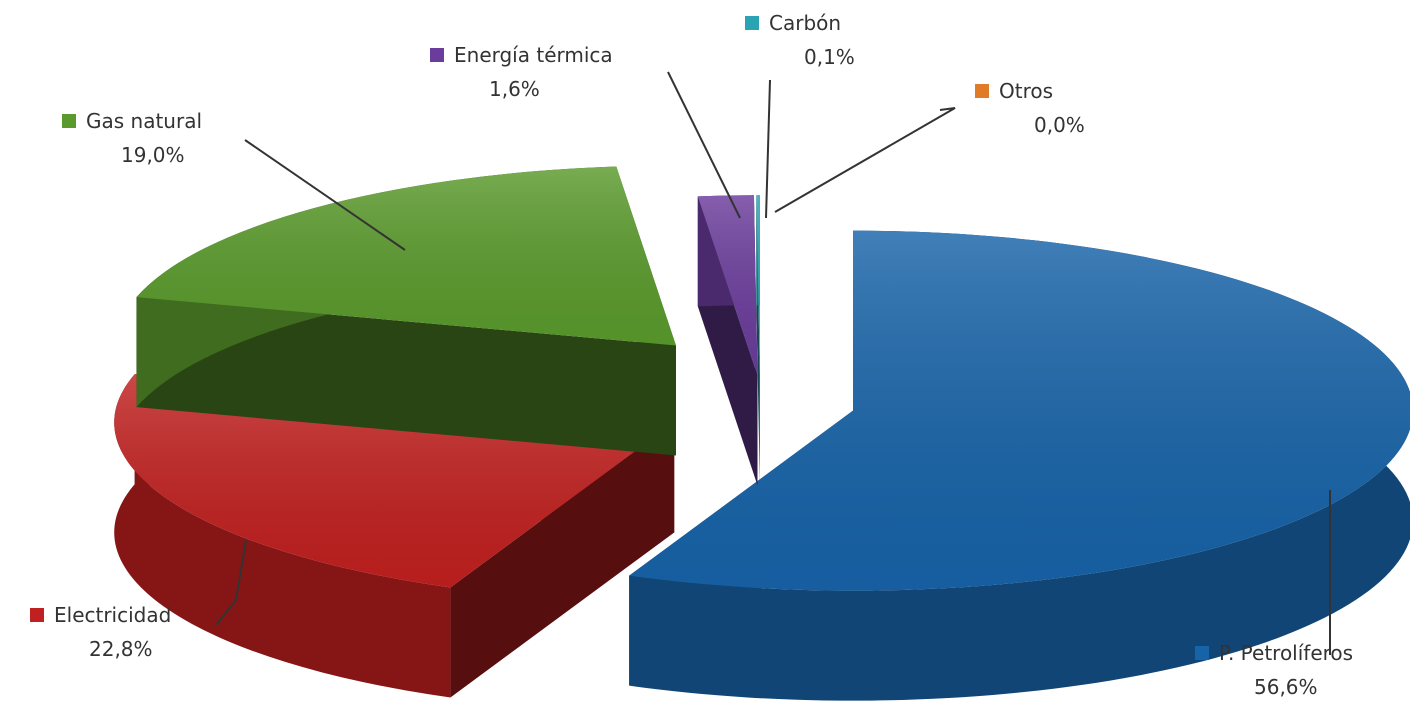 This screenshot has height=717, width=1410. Describe the element at coordinates (406, 376) in the screenshot. I see `slice-side` at that location.